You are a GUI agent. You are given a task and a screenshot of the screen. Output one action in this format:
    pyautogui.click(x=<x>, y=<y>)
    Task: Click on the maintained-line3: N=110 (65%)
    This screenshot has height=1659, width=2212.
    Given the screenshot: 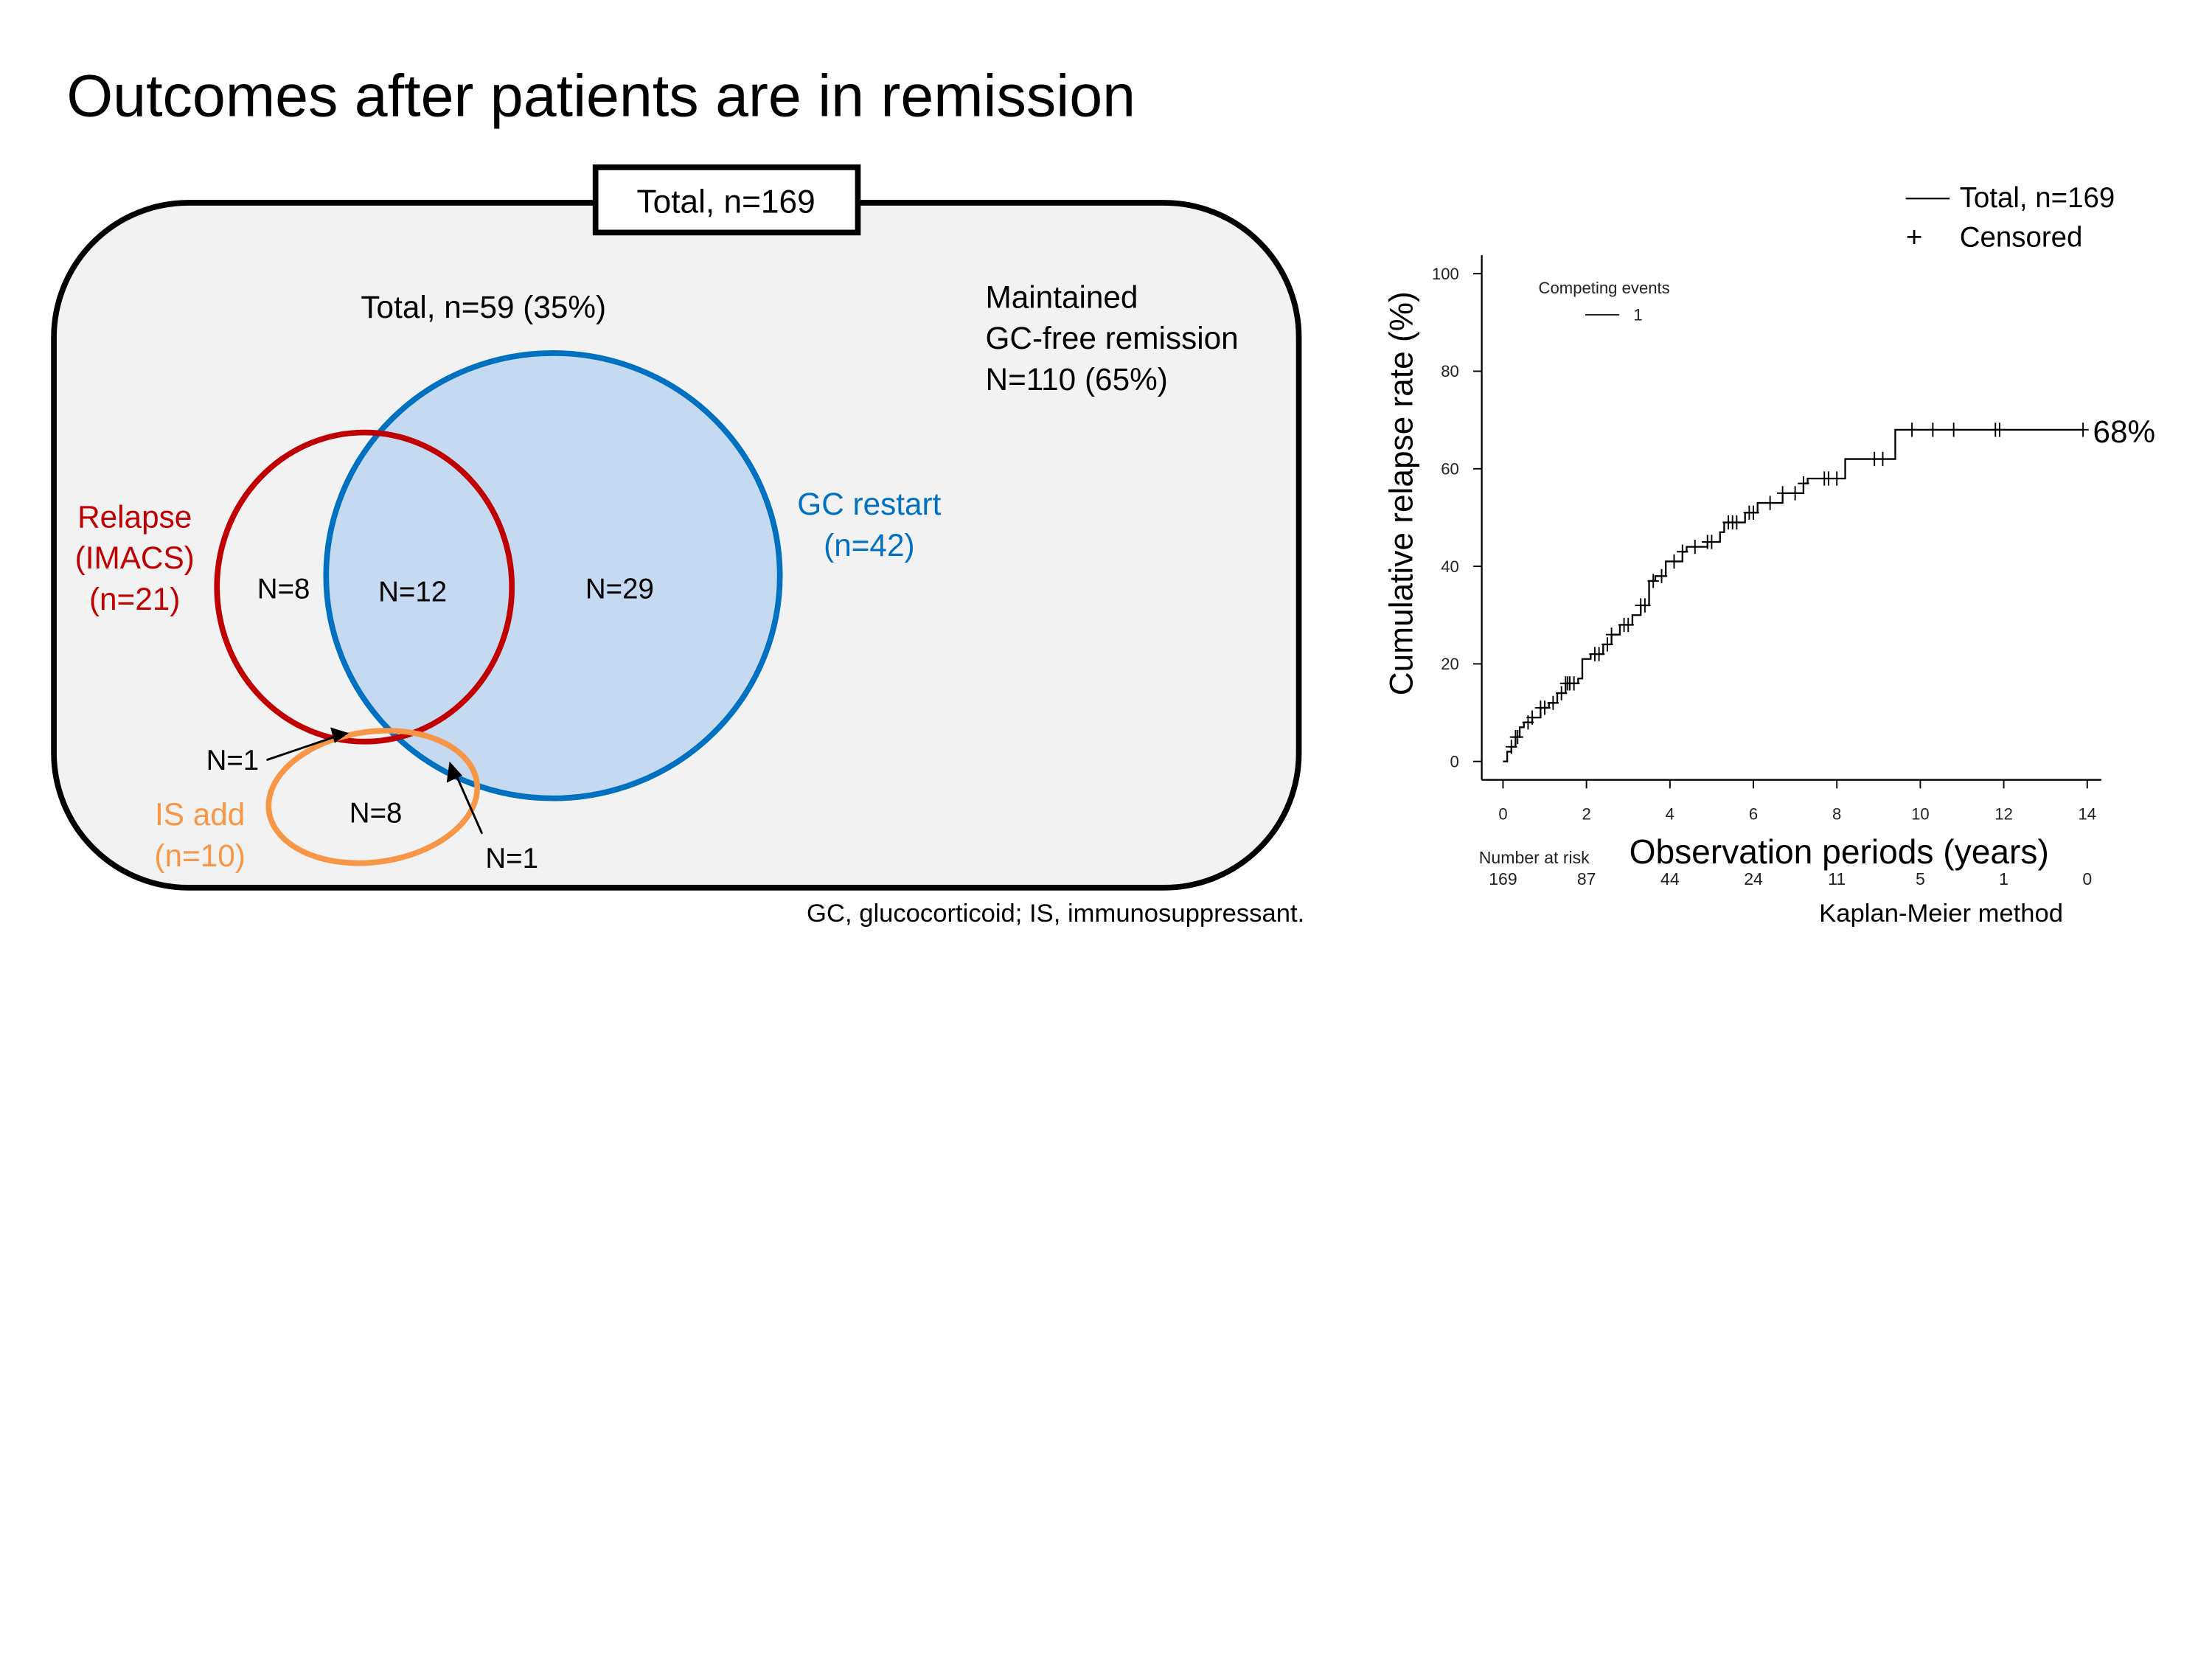 What is the action you would take?
    pyautogui.click(x=1077, y=379)
    